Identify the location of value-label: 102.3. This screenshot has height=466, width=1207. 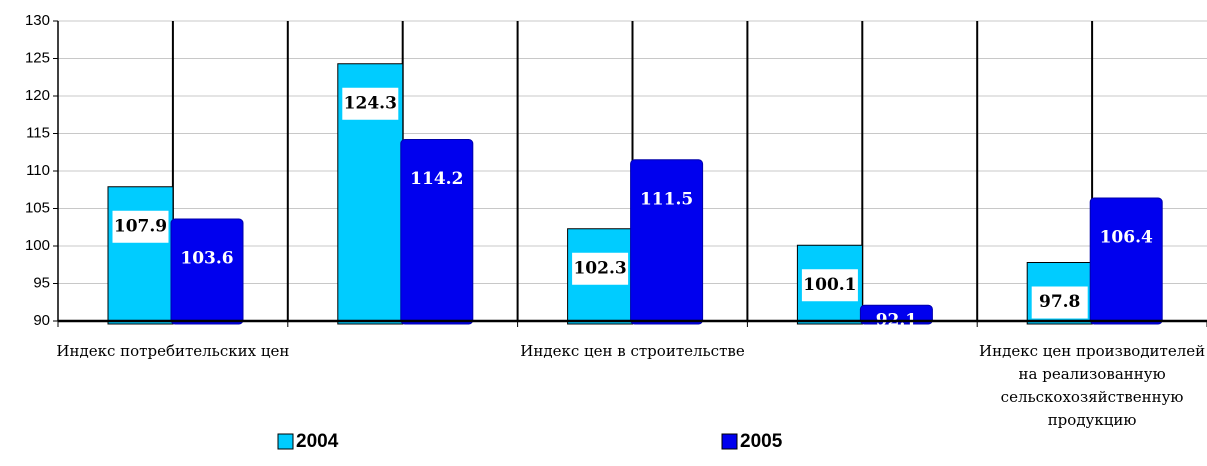
(599, 268).